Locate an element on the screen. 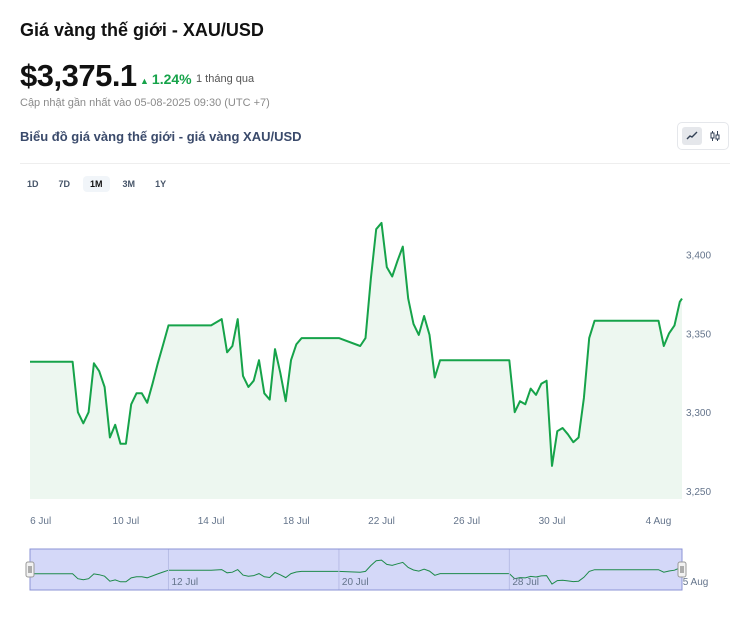  navigator-left-handle is located at coordinates (30, 569).